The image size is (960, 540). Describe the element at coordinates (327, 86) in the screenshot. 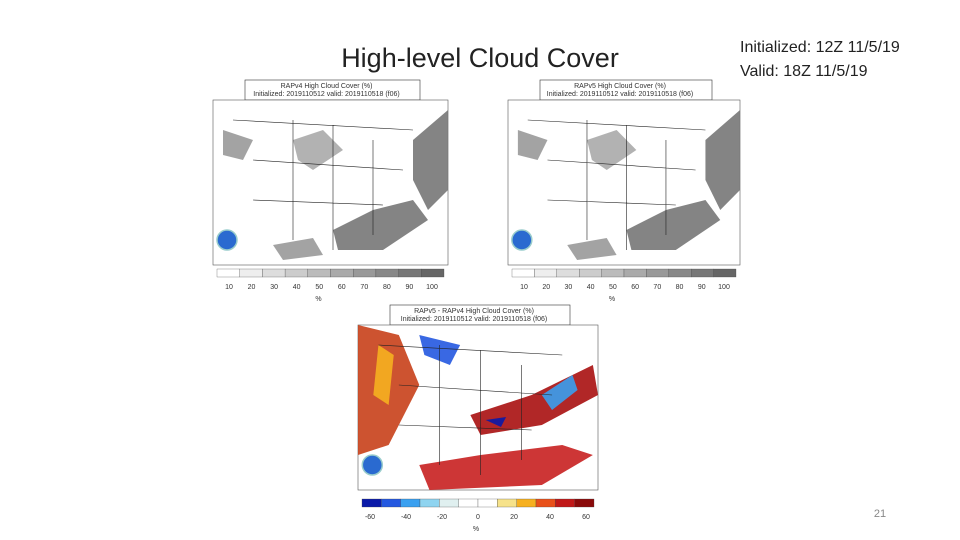

I see `panel-title: RAPv4 High Cloud Cover (%)` at that location.